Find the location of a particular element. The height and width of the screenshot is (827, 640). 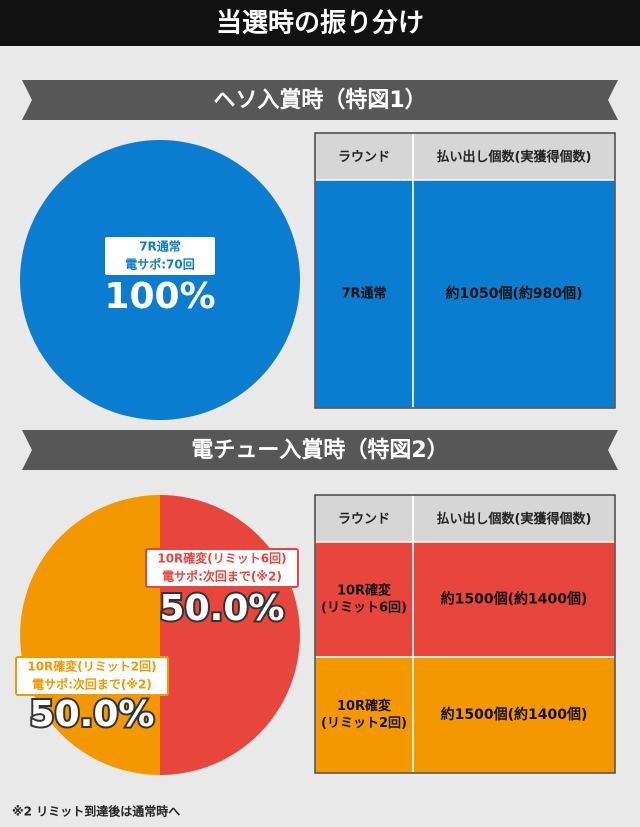

section-title: ヘソ入賞時（特図1） is located at coordinates (319, 100).